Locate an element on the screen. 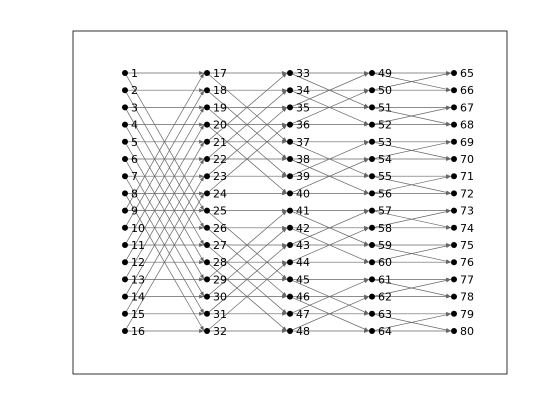 The width and height of the screenshot is (560, 420). node-label-40: 40 is located at coordinates (303, 193).